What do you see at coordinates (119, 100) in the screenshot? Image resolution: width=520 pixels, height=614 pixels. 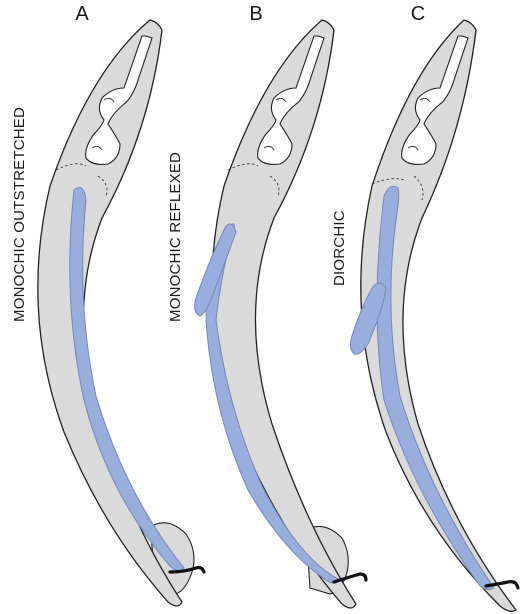 I see `panel-a-pharynx` at bounding box center [119, 100].